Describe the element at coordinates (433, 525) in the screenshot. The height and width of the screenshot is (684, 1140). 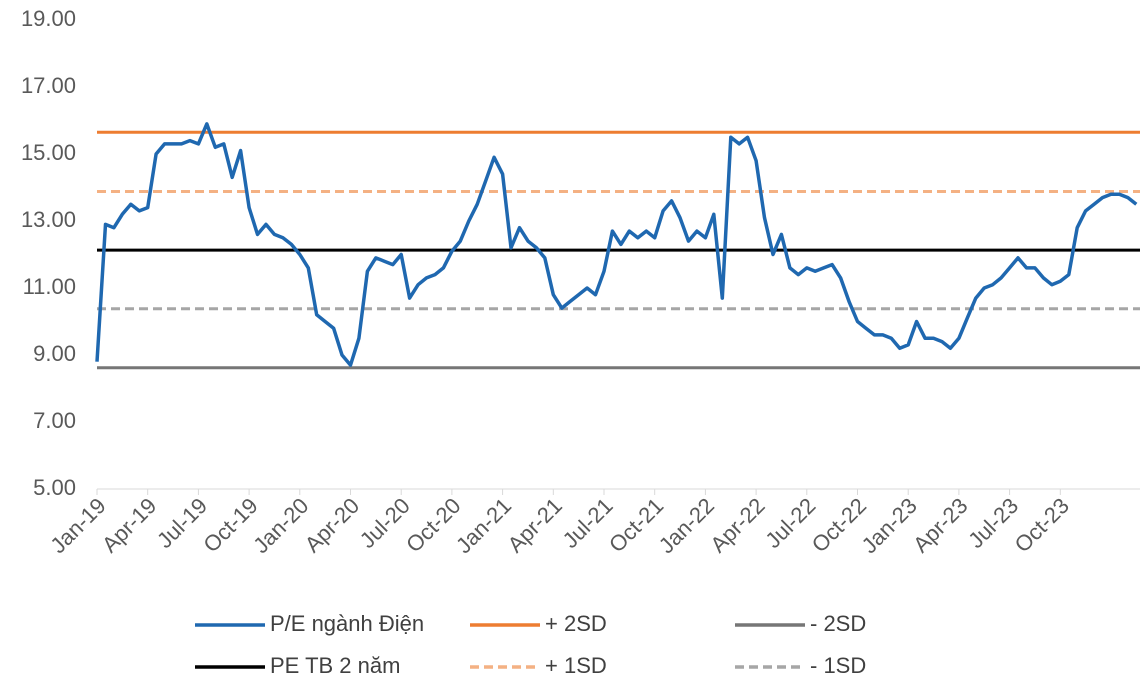
I see `x-tick-label: Oct-20` at that location.